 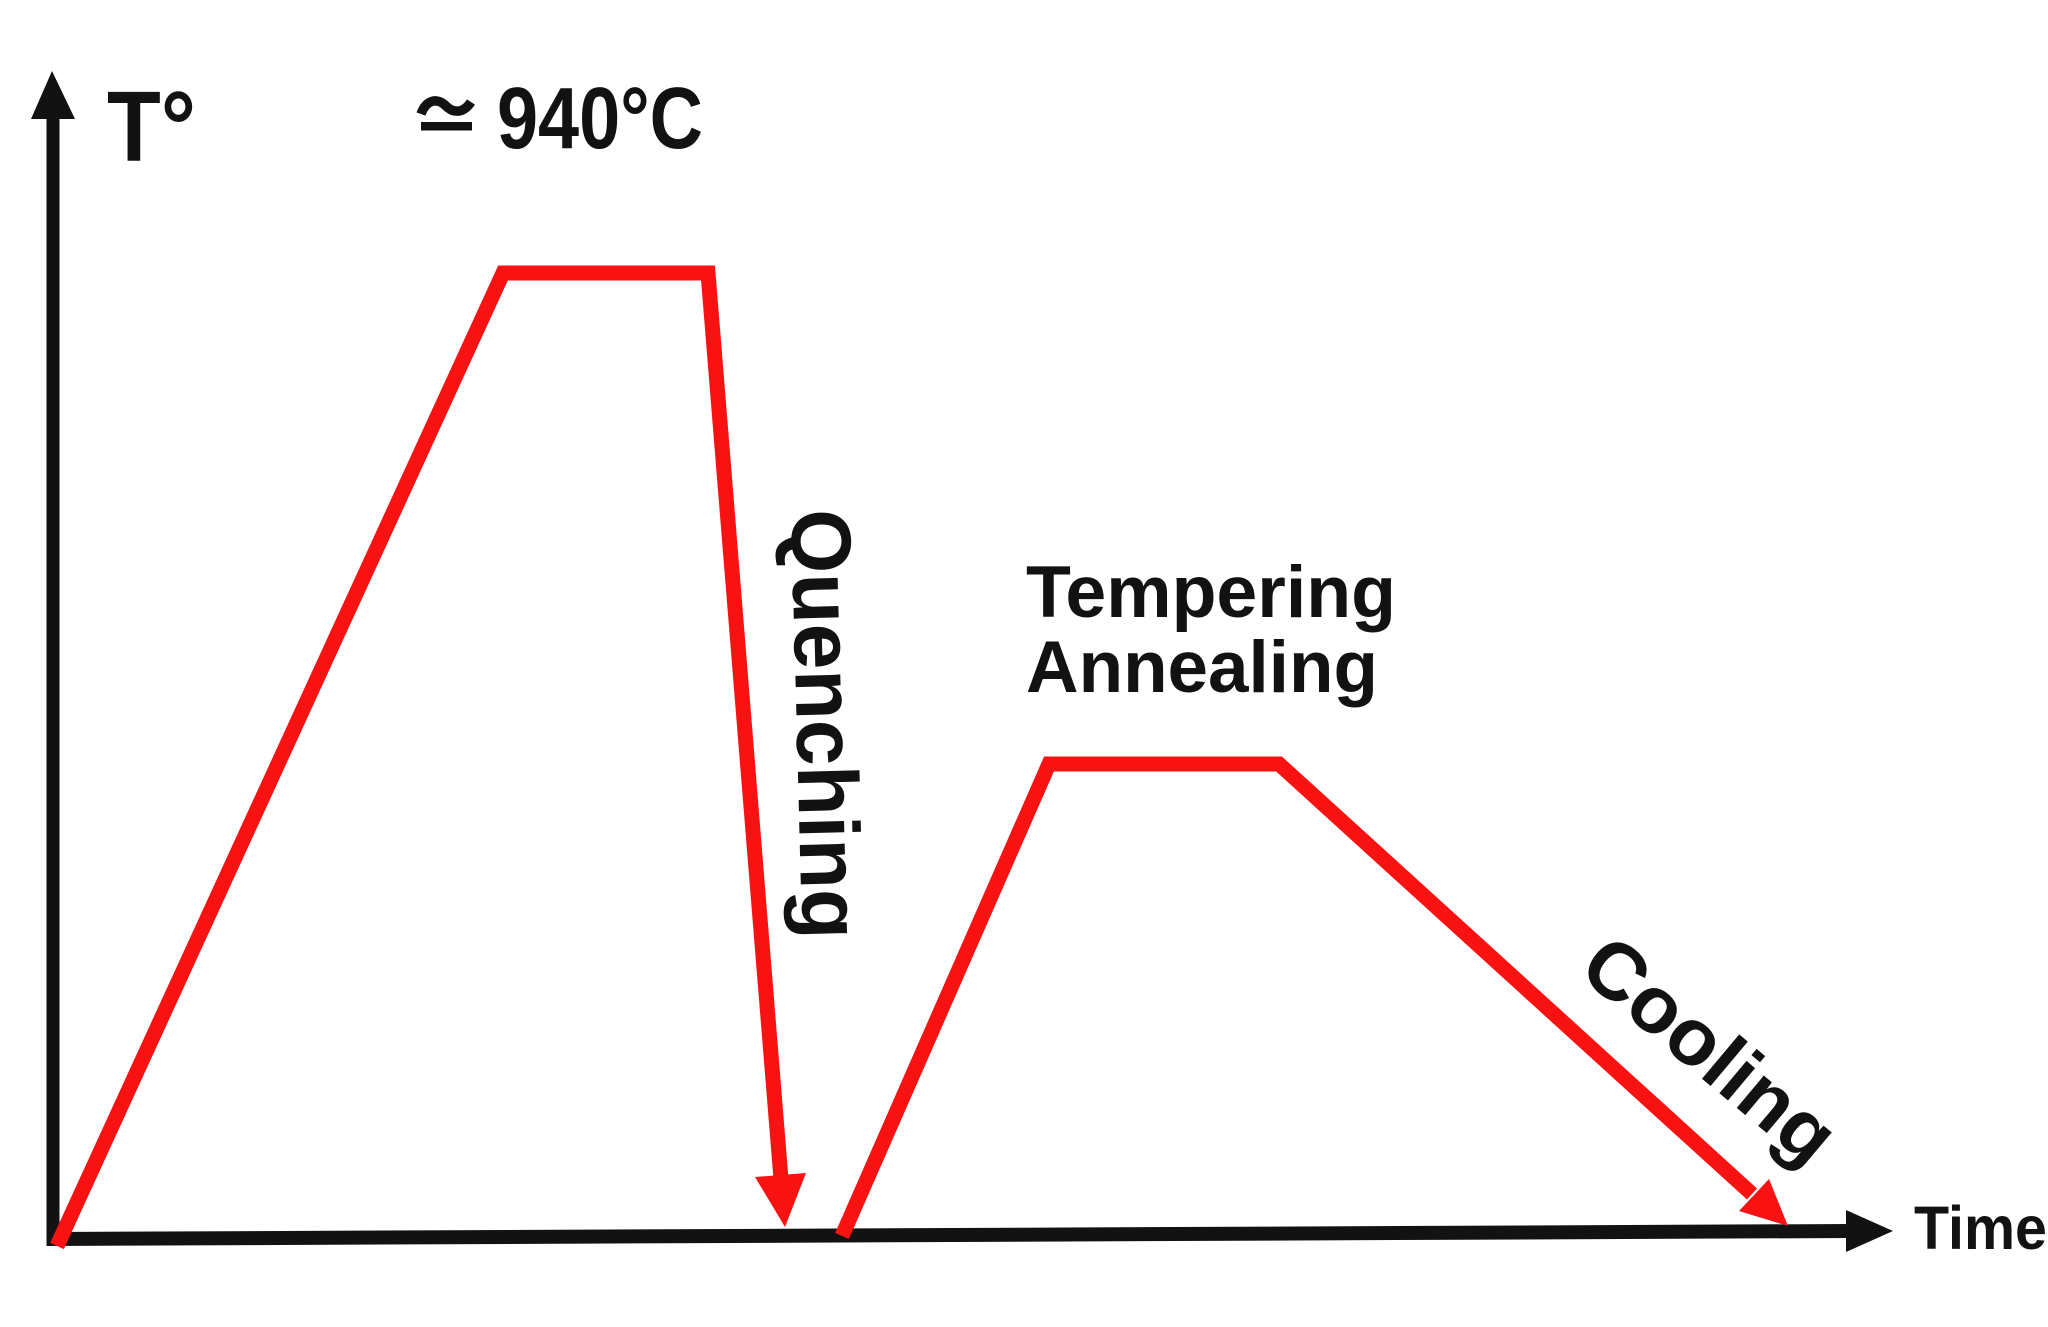 I want to click on svg-text: Tempering, so click(x=1211, y=592).